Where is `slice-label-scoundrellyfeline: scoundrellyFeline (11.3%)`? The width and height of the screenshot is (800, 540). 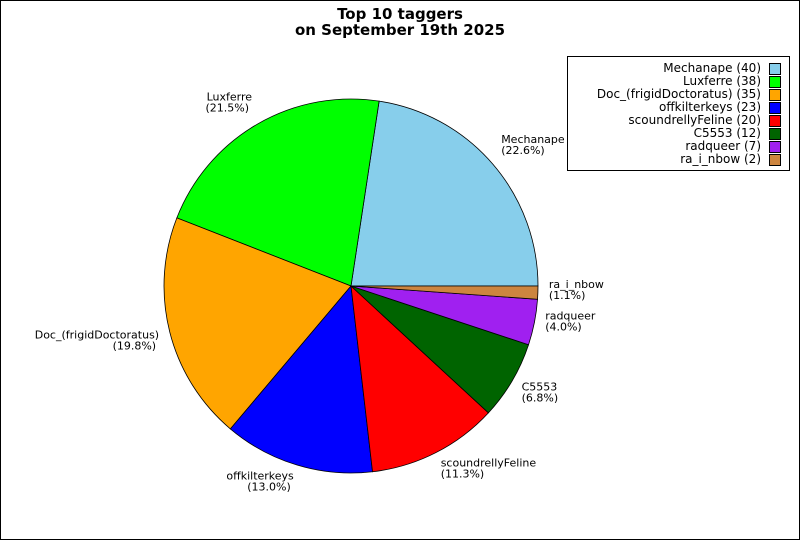 slice-label-scoundrellyfeline: scoundrellyFeline (11.3%) is located at coordinates (489, 469).